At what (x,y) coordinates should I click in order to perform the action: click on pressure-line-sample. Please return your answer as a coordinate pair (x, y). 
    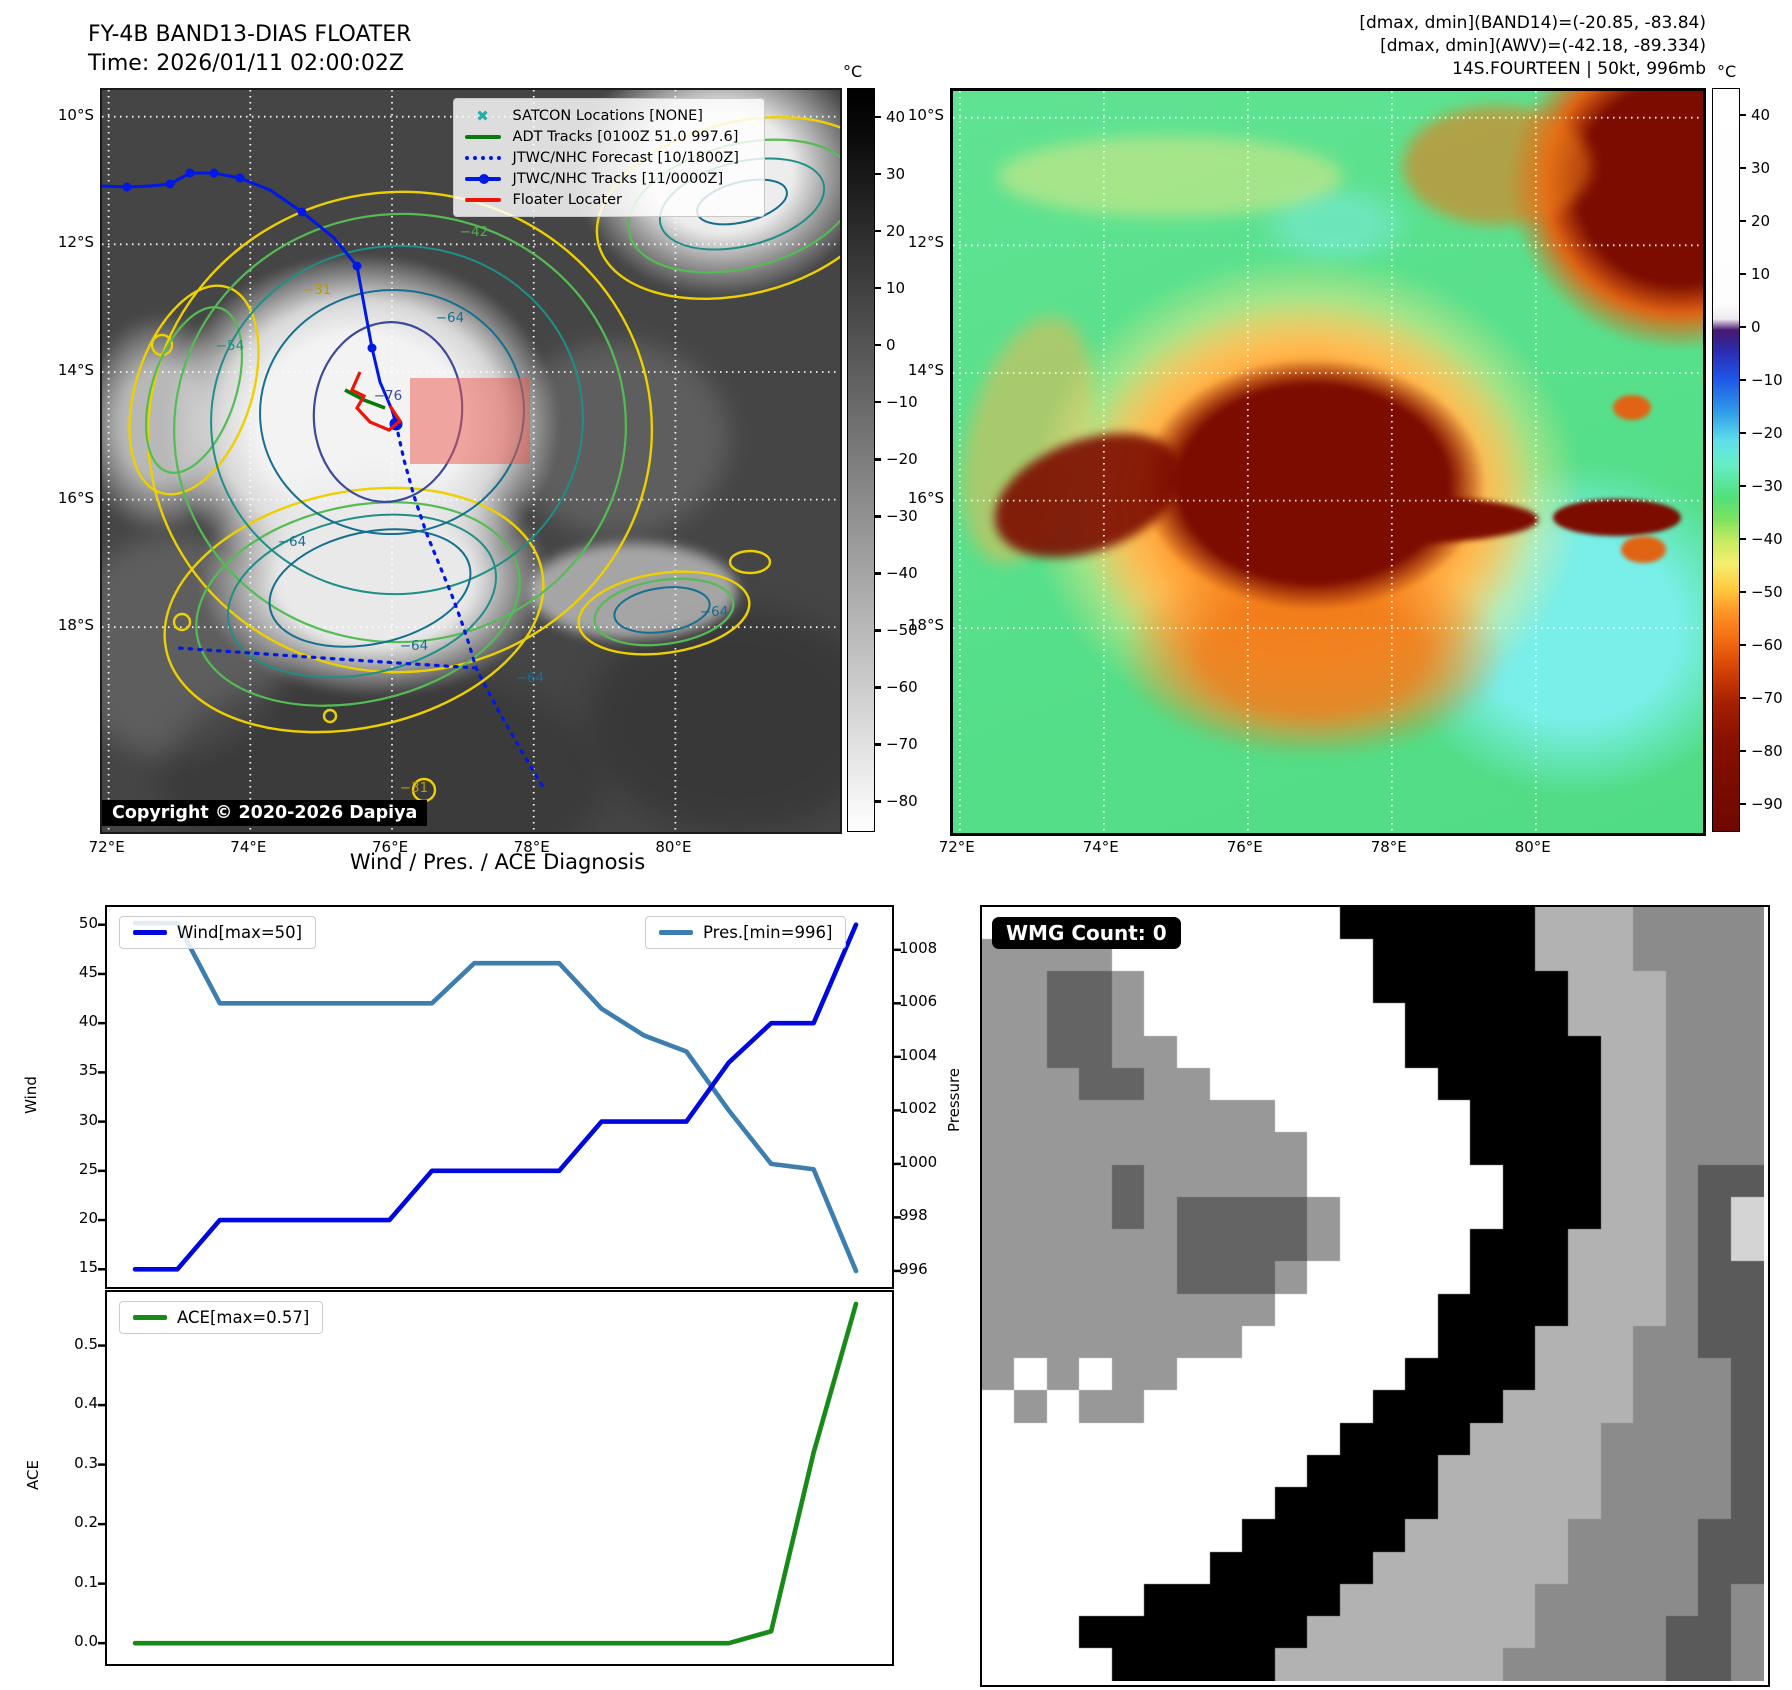
    Looking at the image, I should click on (676, 932).